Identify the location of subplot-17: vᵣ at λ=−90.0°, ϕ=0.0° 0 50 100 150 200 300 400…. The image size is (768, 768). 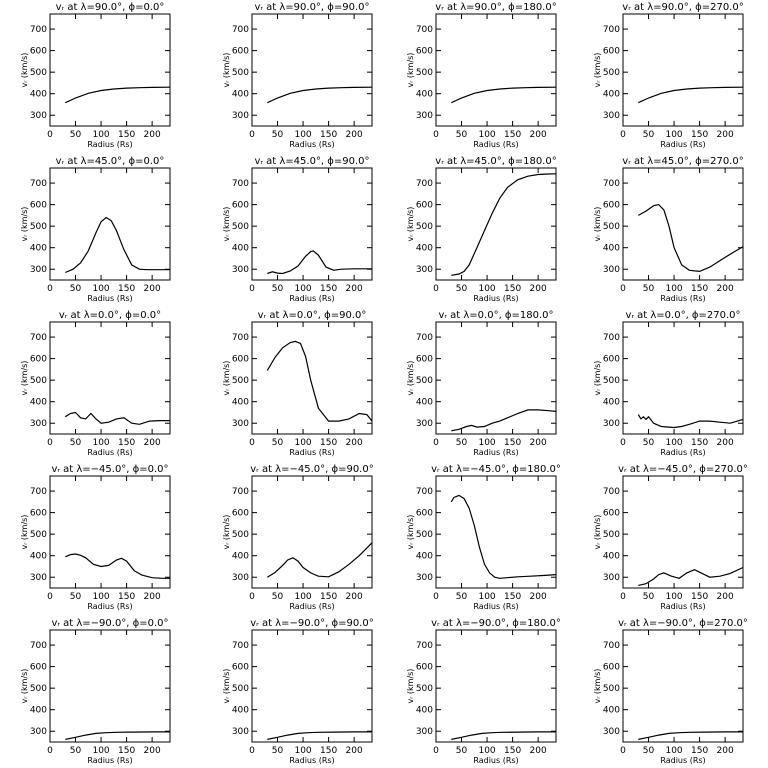
(95, 691).